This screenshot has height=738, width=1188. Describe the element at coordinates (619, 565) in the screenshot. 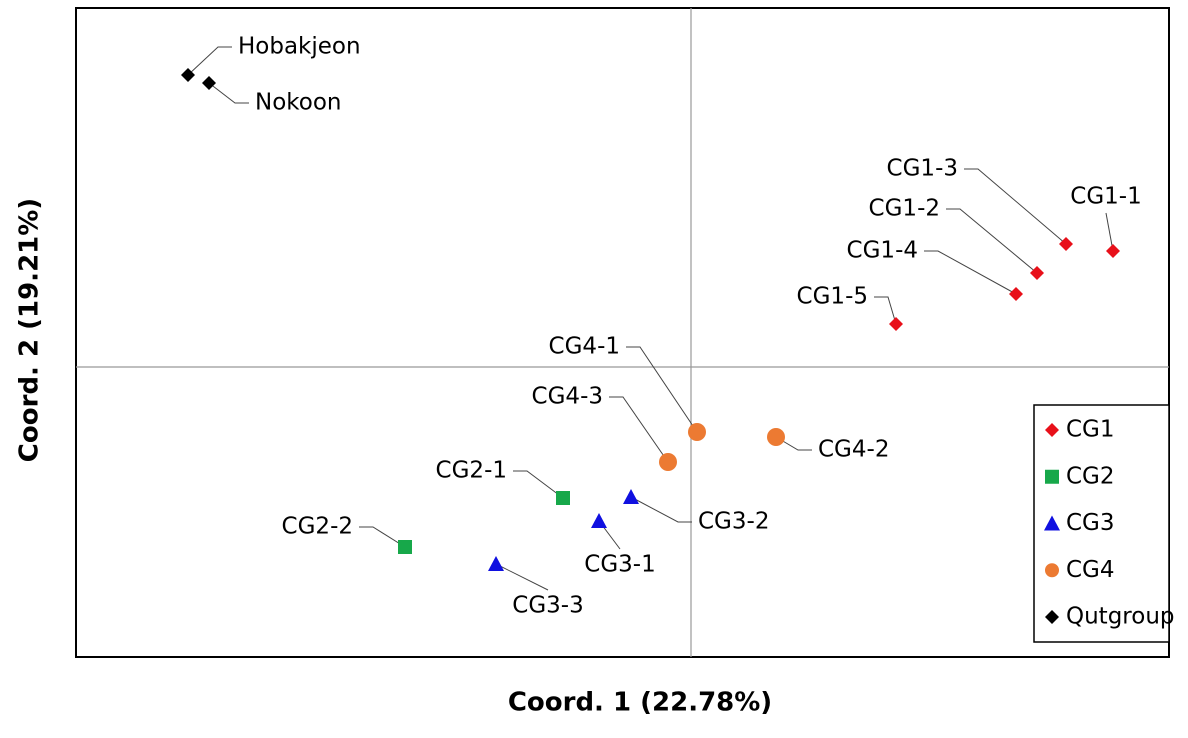

I see `point-label: CG3-1` at that location.